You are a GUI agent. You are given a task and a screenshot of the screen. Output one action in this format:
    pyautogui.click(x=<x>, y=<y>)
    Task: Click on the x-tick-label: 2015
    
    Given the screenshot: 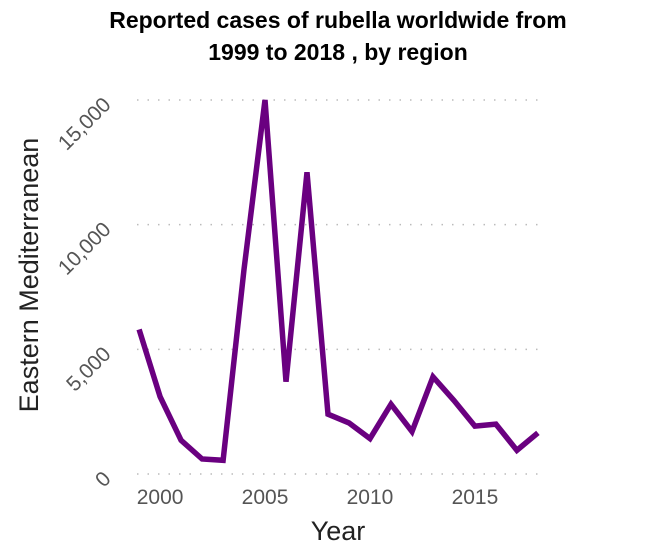 What is the action you would take?
    pyautogui.click(x=475, y=497)
    